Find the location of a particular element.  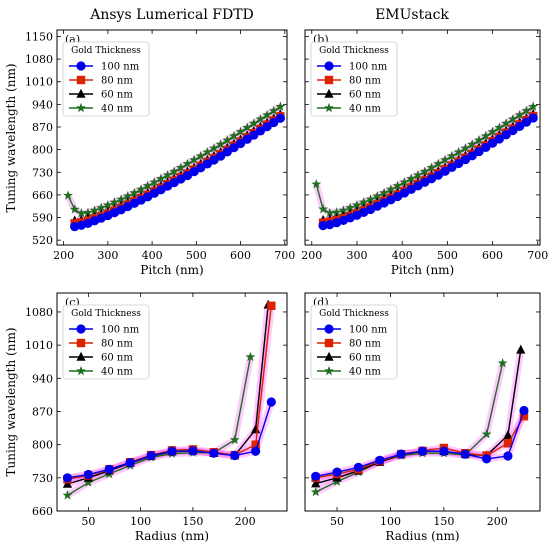

y-tick-label: 940 is located at coordinates (42, 378).